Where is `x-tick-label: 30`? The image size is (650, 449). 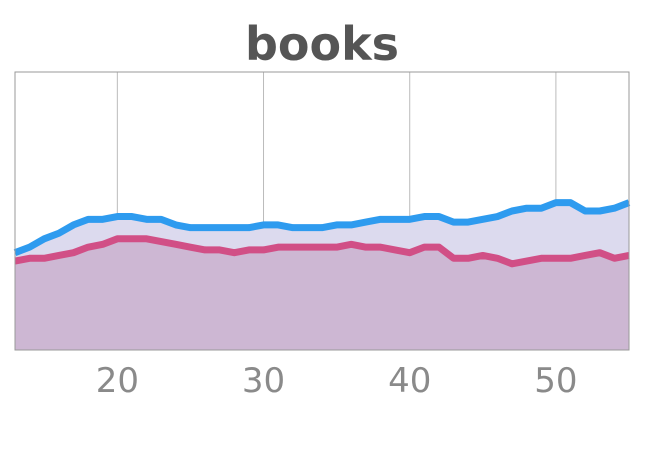 x-tick-label: 30 is located at coordinates (263, 381).